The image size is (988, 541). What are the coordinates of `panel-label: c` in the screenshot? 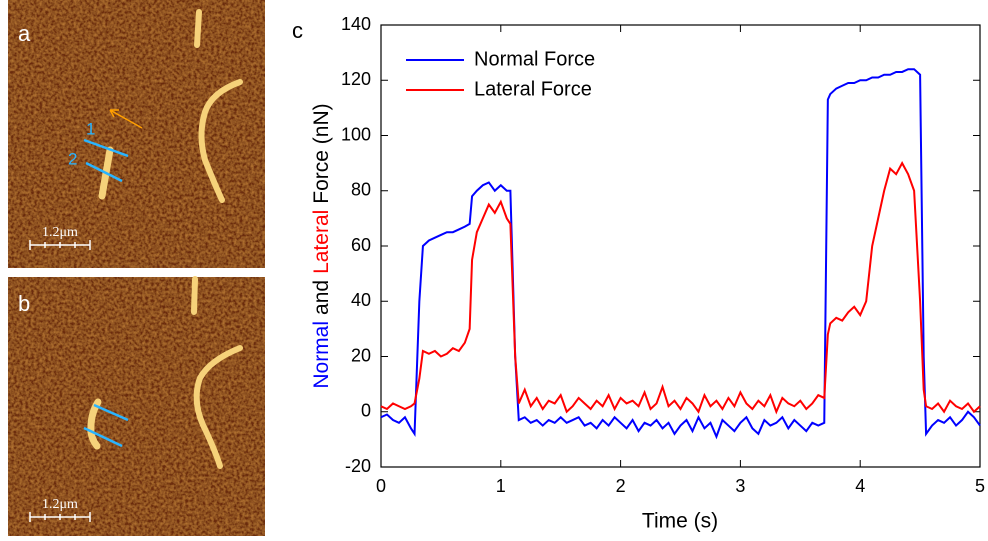 It's located at (297, 30).